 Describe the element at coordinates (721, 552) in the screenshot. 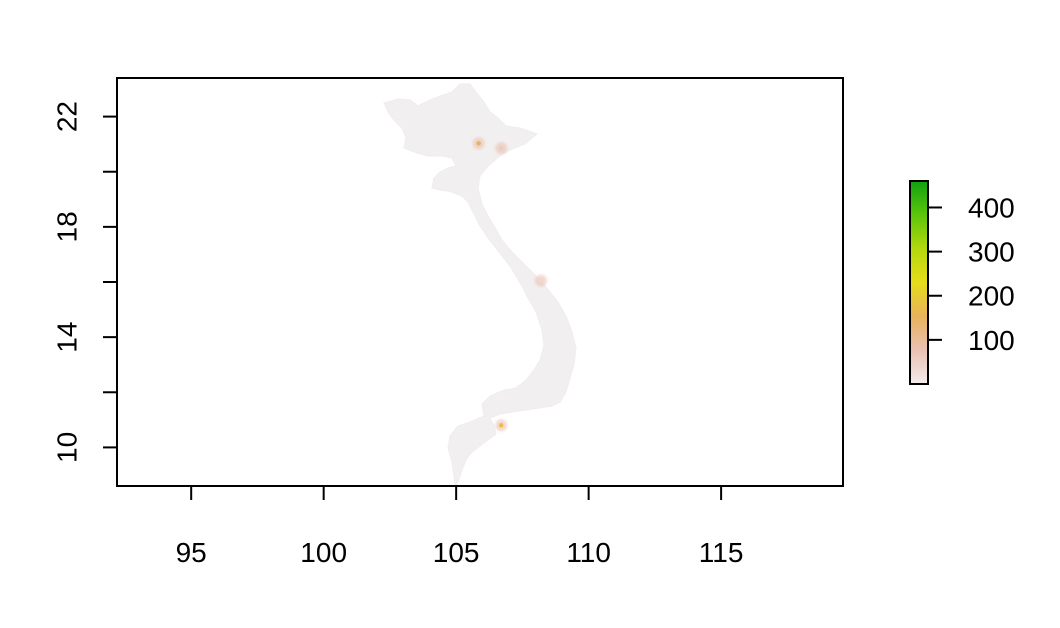

I see `x-tick-label: 115` at that location.